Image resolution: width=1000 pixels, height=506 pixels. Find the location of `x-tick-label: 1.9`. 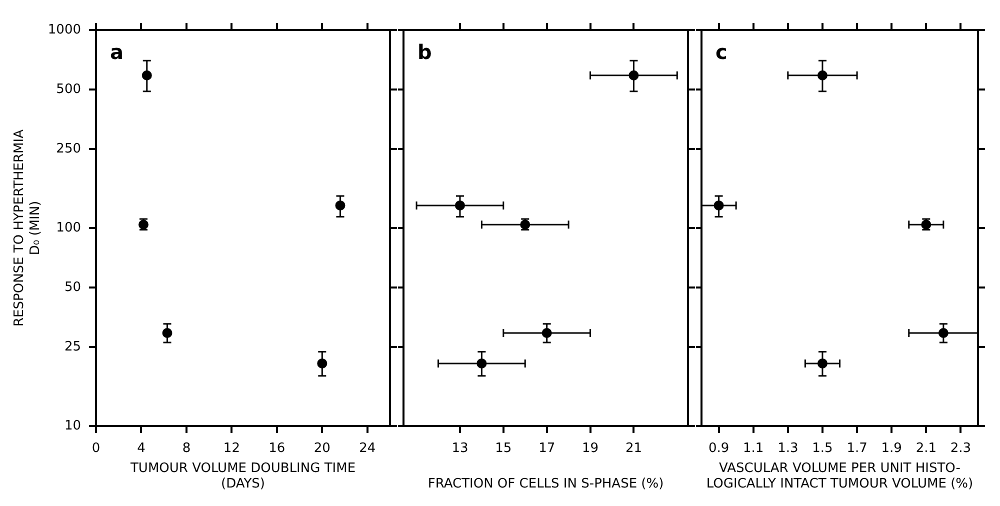

x-tick-label: 1.9 is located at coordinates (891, 448).